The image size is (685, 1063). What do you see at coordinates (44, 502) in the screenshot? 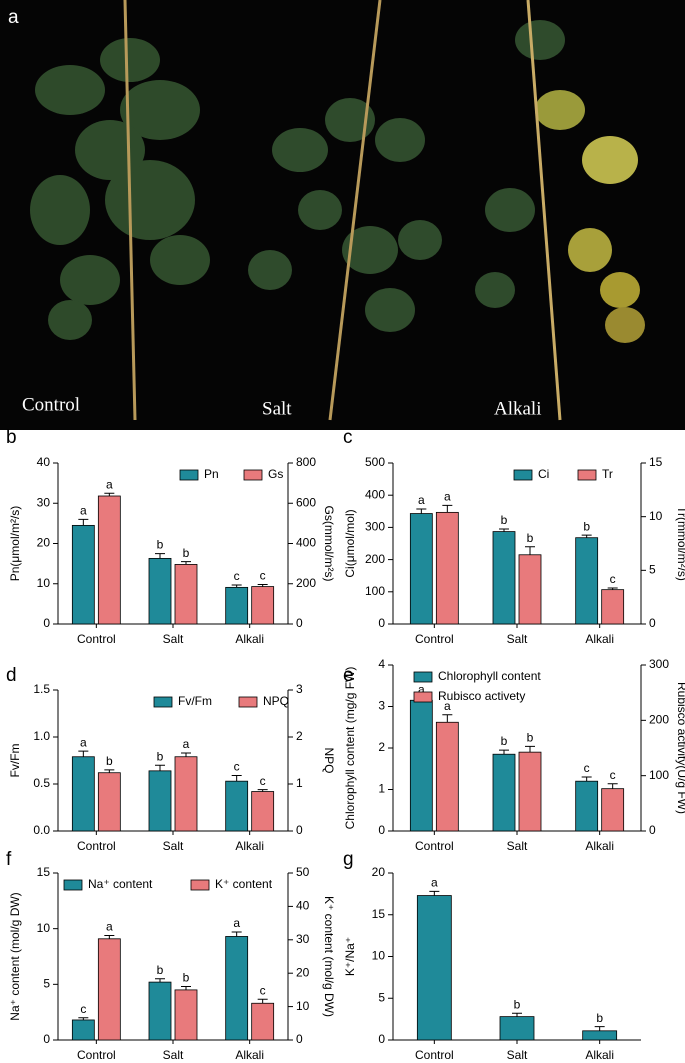
I see `y-tick-label: 30` at bounding box center [44, 502].